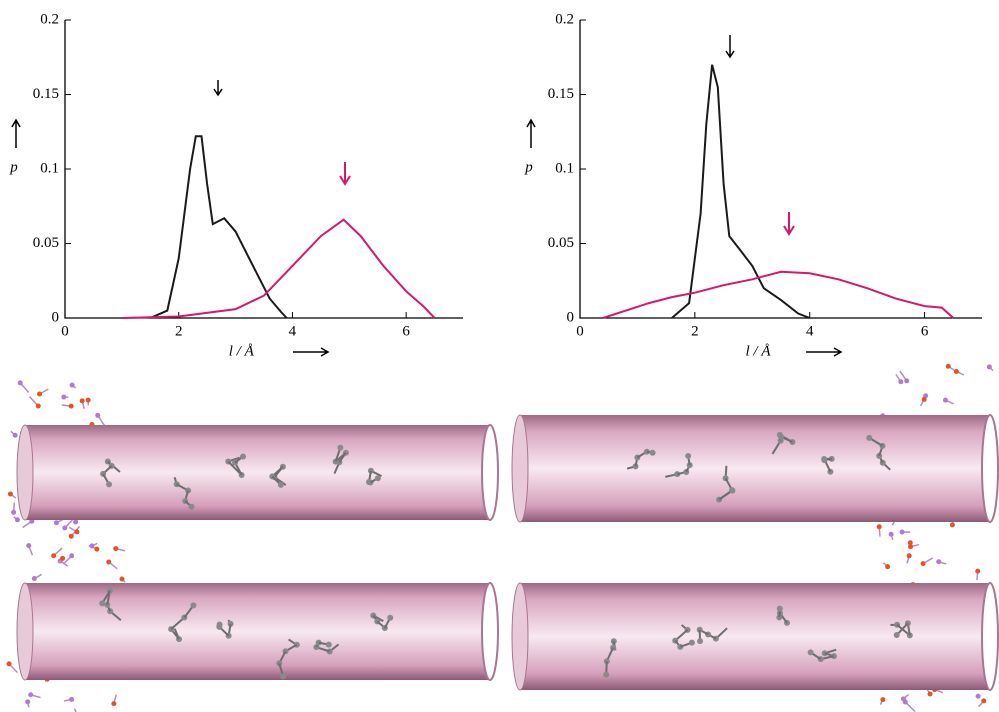  Describe the element at coordinates (46, 243) in the screenshot. I see `y-tick-label: 0.05` at that location.